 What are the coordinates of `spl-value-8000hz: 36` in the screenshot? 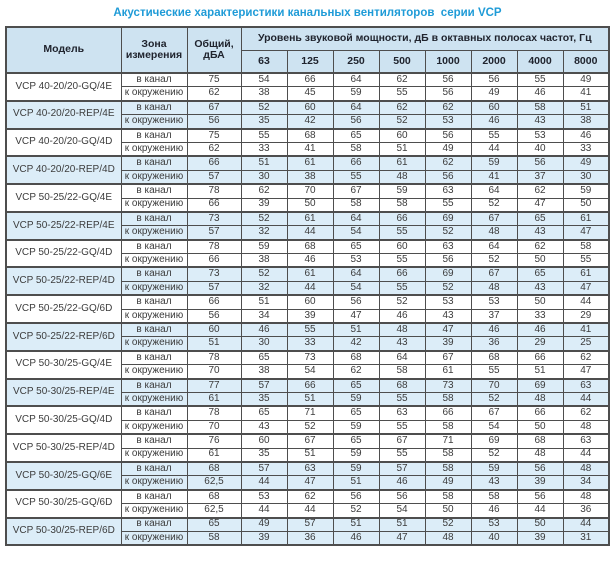 It's located at (586, 510).